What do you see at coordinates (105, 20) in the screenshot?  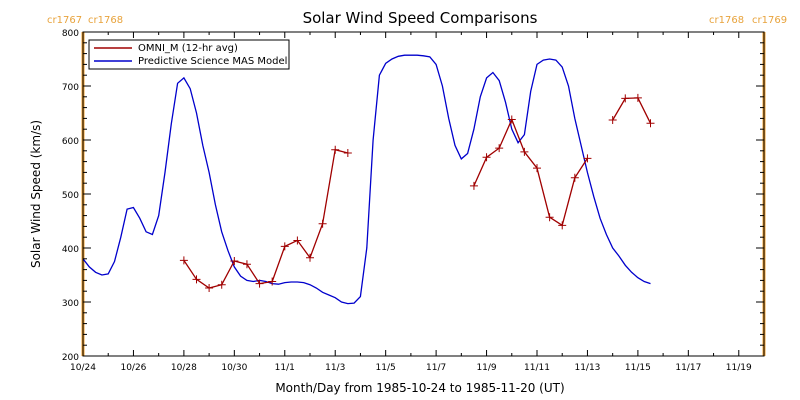 I see `cr-label-left-next: cr1768` at bounding box center [105, 20].